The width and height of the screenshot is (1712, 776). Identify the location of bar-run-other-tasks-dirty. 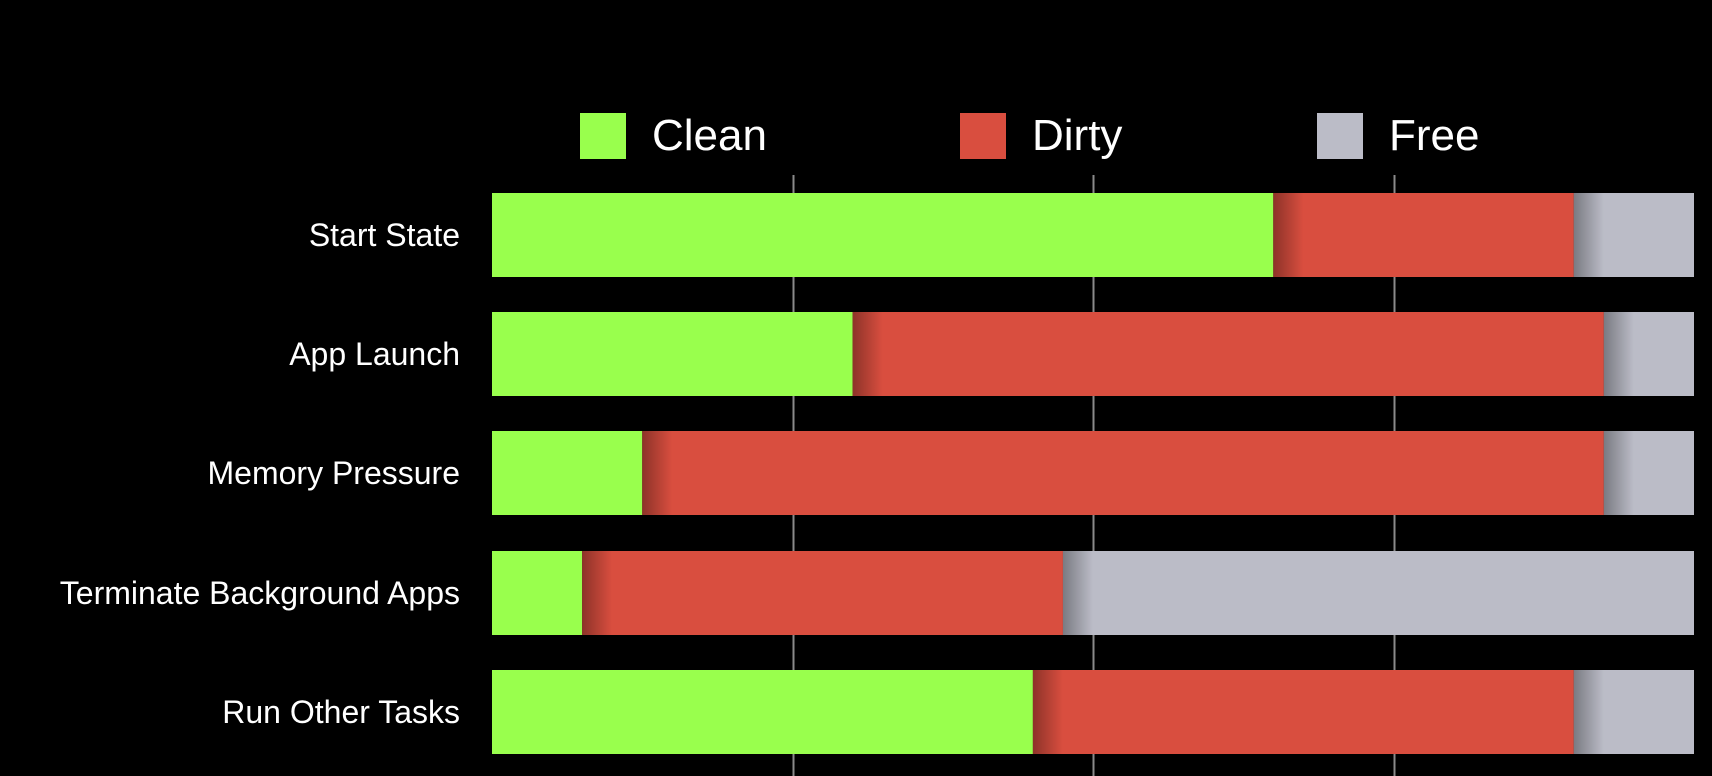
(1303, 712).